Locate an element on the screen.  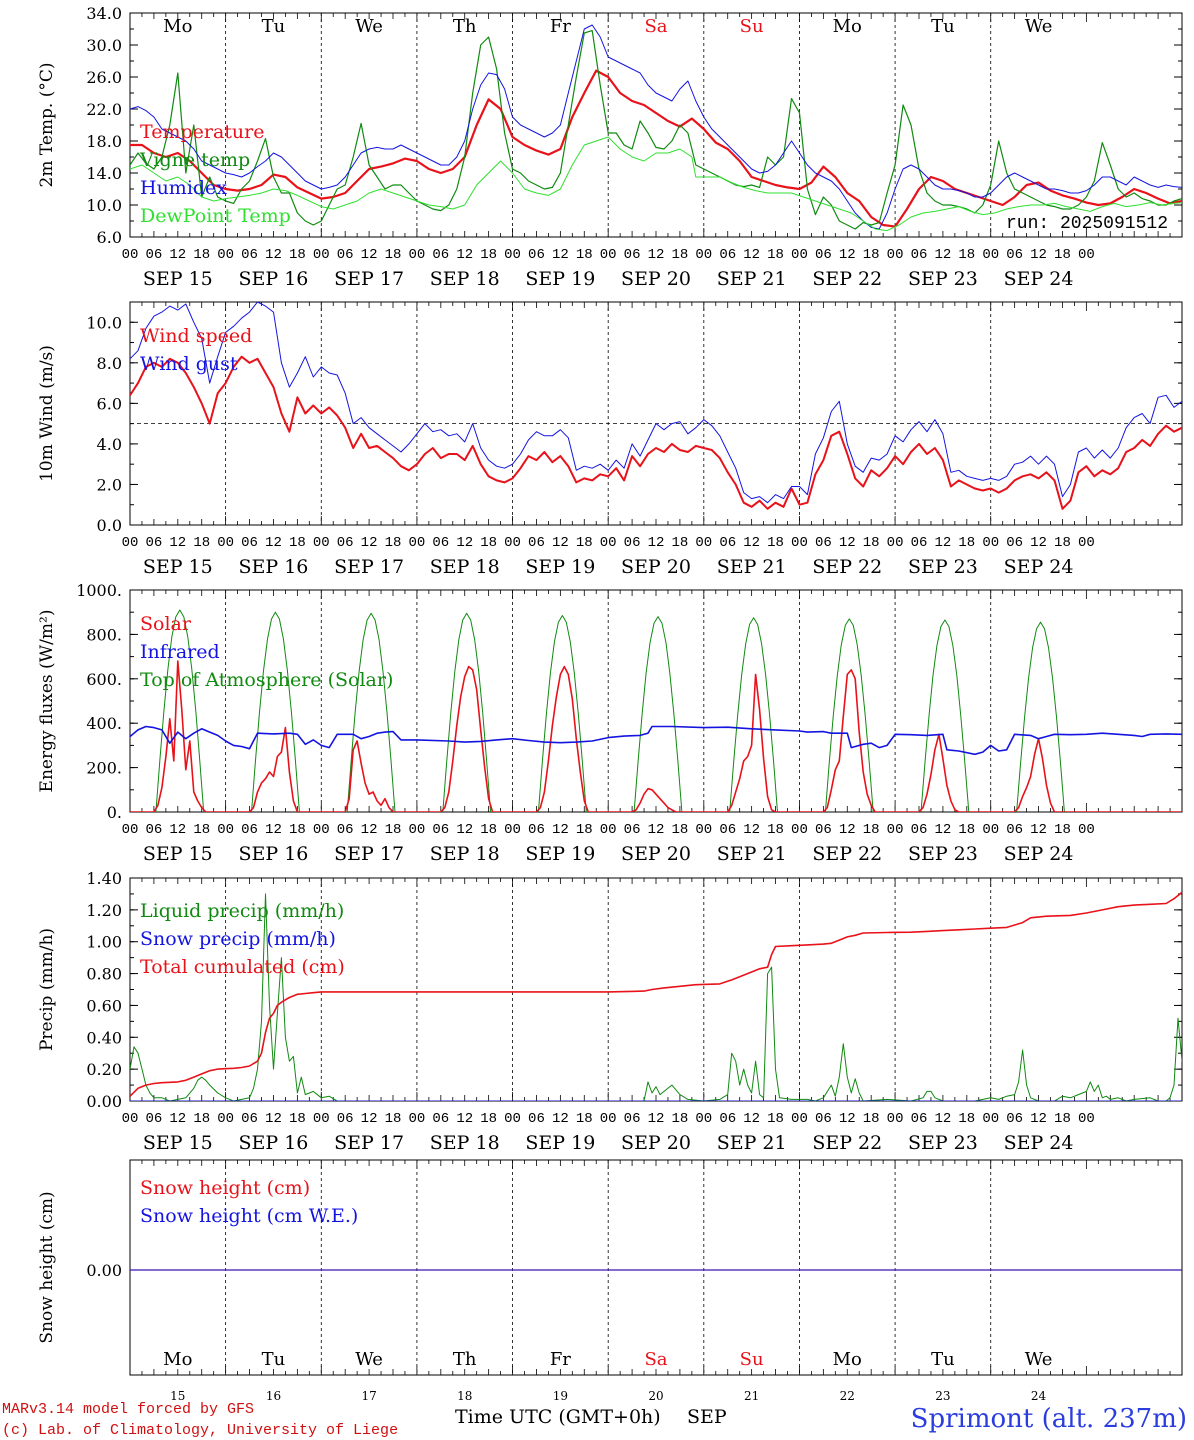
x-day-number: 21 is located at coordinates (751, 1396).